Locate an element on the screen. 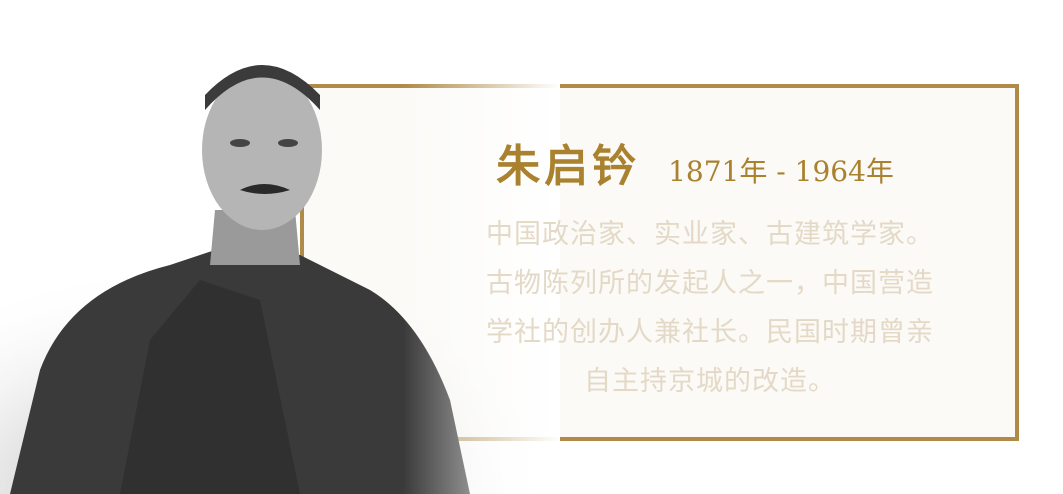 This screenshot has height=494, width=1063. biography-line: 中国政治家、实业家、古建筑学家。 is located at coordinates (710, 234).